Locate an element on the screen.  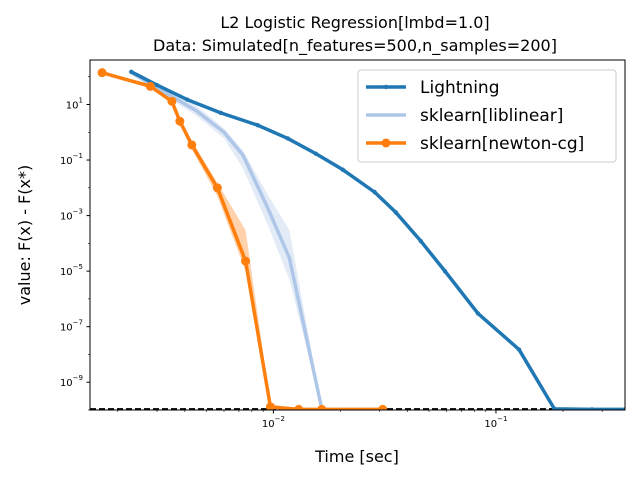
y-tick-label: 10¹ is located at coordinates (74, 103).